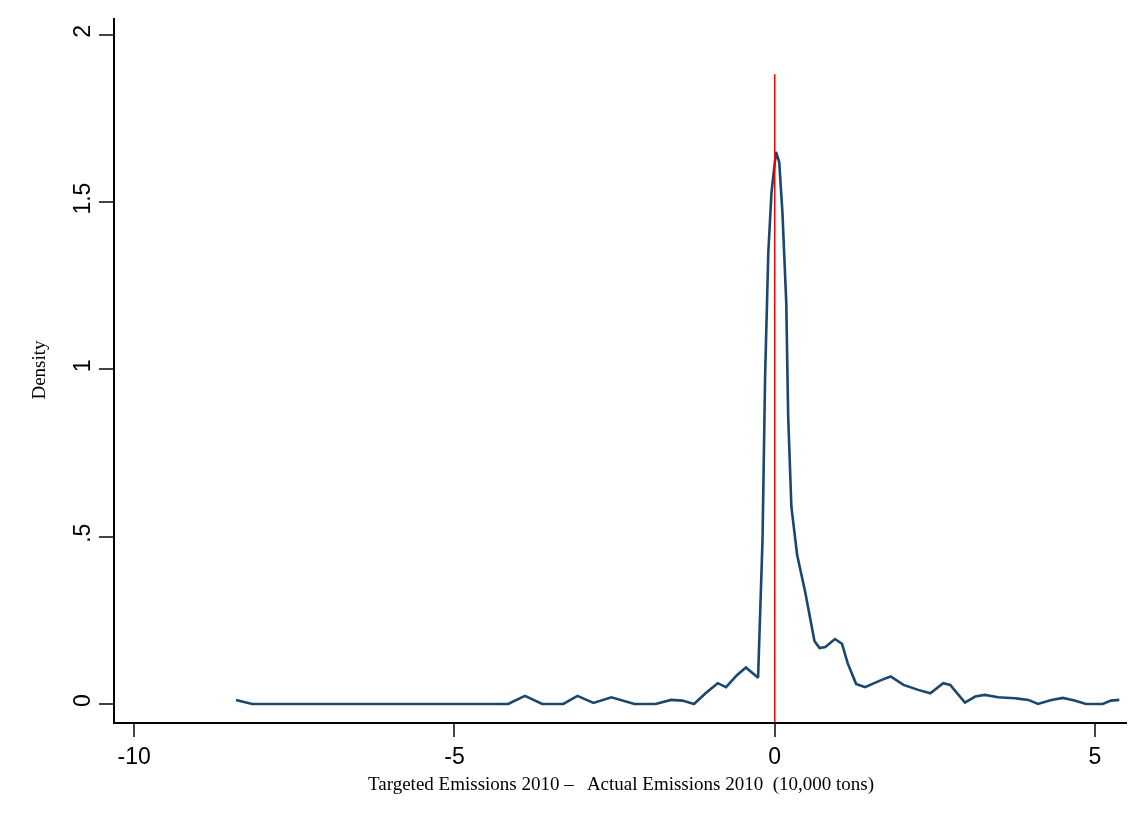 This screenshot has height=814, width=1131. Describe the element at coordinates (1095, 756) in the screenshot. I see `x-tick-label: 5` at that location.